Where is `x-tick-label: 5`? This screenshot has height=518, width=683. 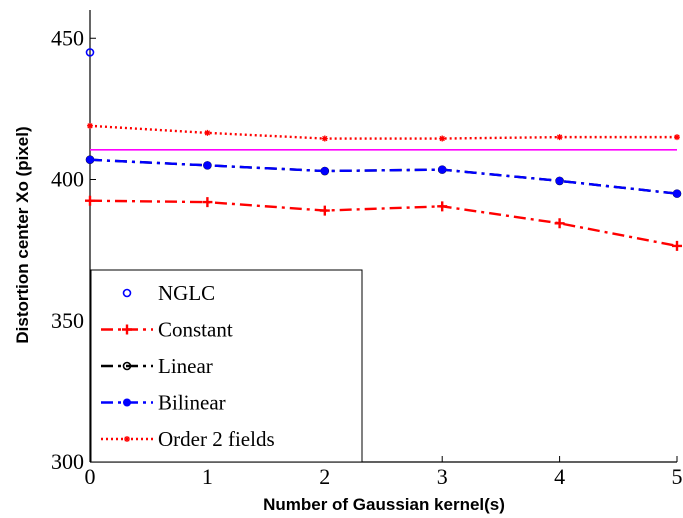
x-tick-label: 5 is located at coordinates (677, 476).